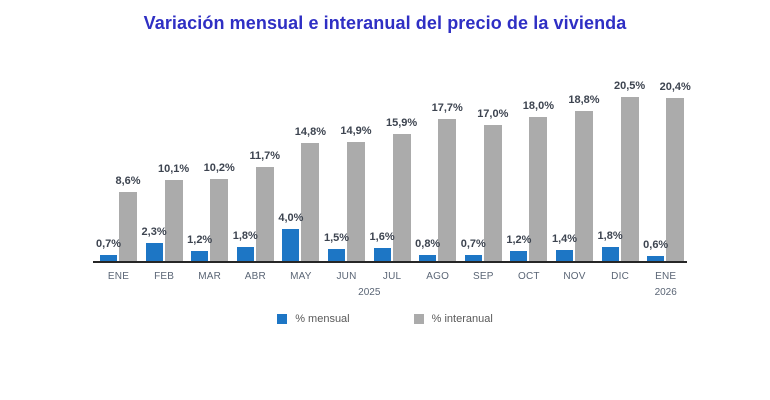 The width and height of the screenshot is (770, 400). What do you see at coordinates (301, 276) in the screenshot?
I see `x-axis-tick-label: MAY` at bounding box center [301, 276].